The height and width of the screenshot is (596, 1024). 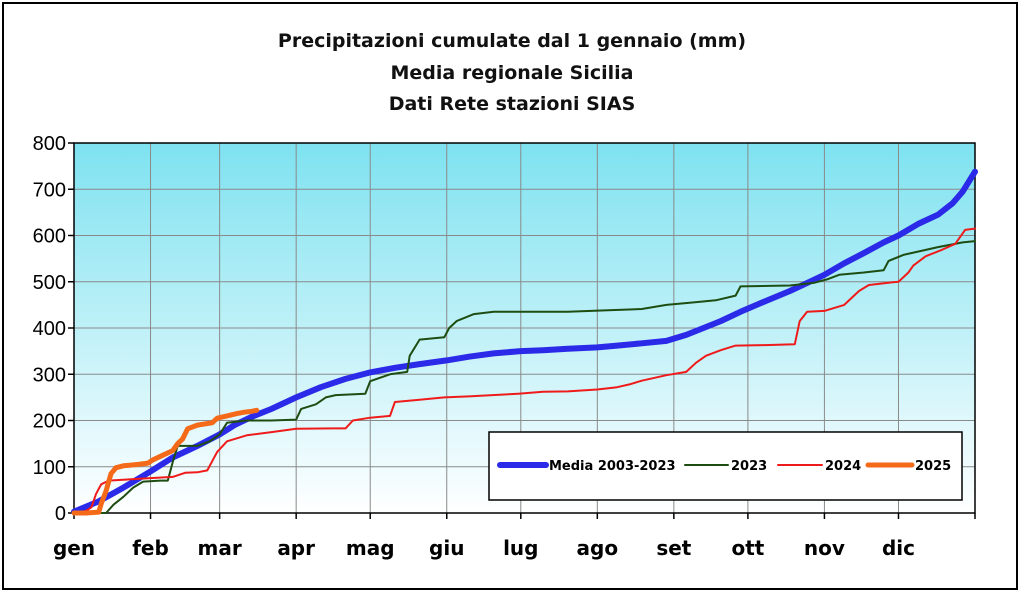 I want to click on x-tick-label: dic, so click(x=898, y=548).